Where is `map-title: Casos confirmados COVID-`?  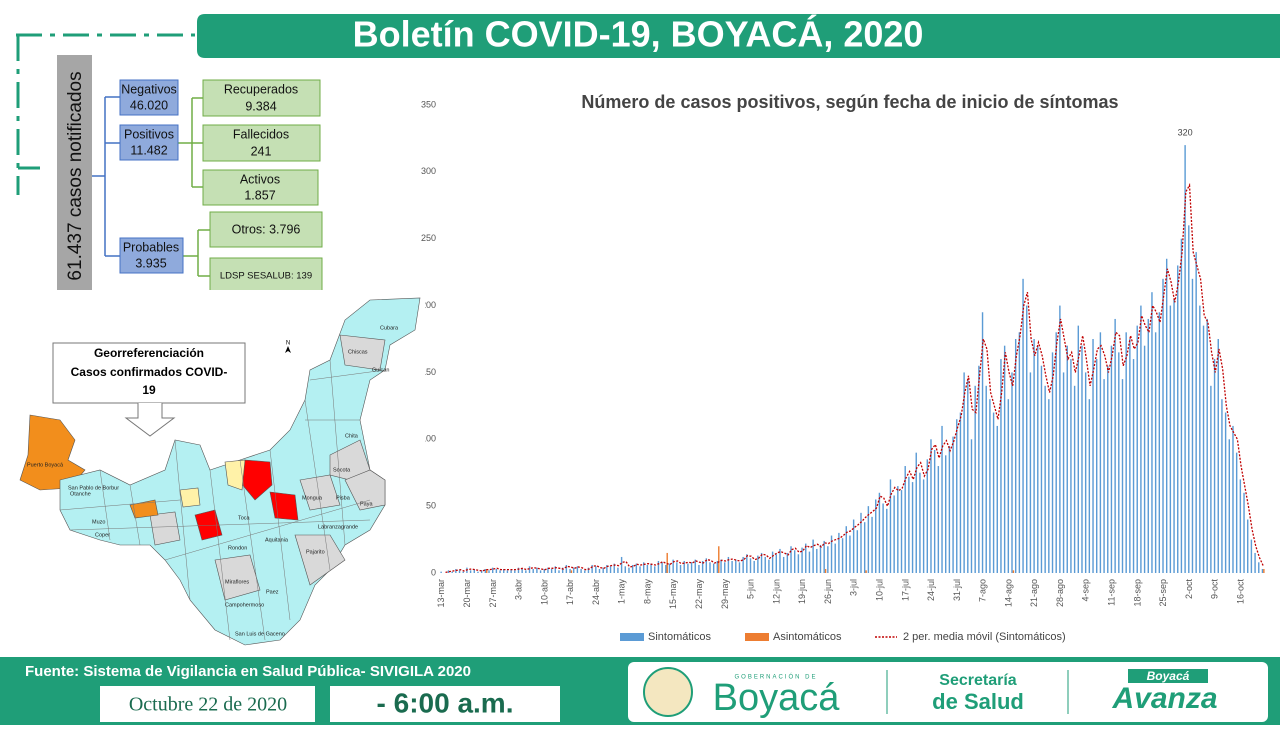 map-title: Casos confirmados COVID- is located at coordinates (149, 372).